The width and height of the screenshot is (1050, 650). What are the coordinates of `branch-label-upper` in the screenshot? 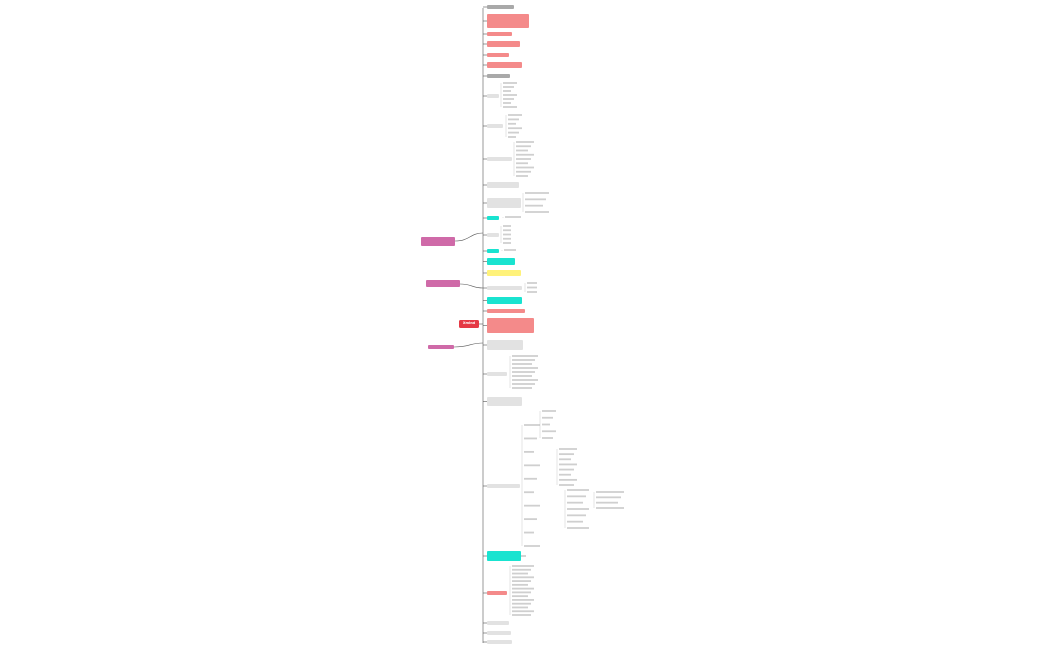 It's located at (438, 241).